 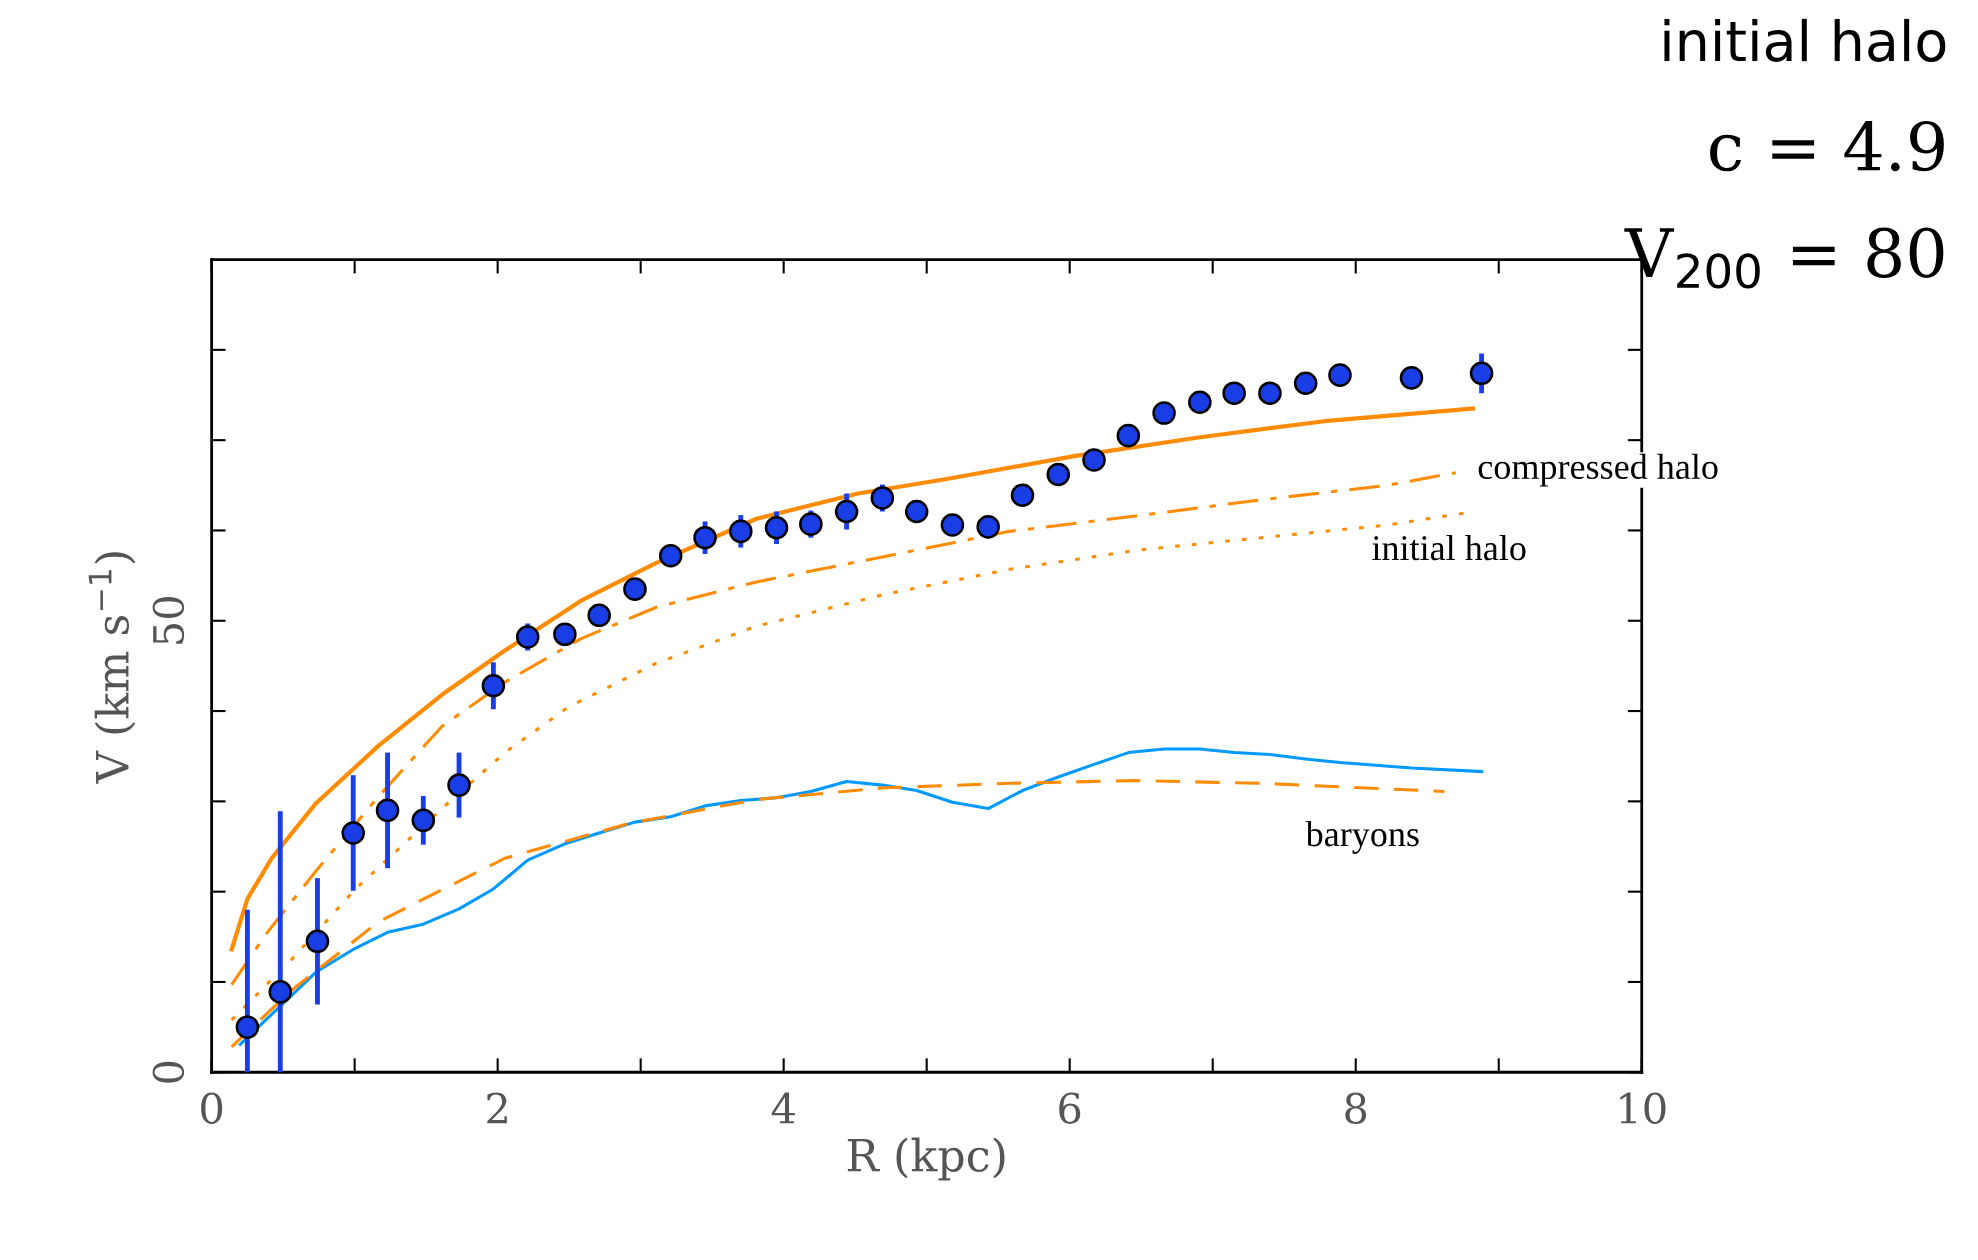 What do you see at coordinates (497, 1108) in the screenshot?
I see `x-tick-label: 2` at bounding box center [497, 1108].